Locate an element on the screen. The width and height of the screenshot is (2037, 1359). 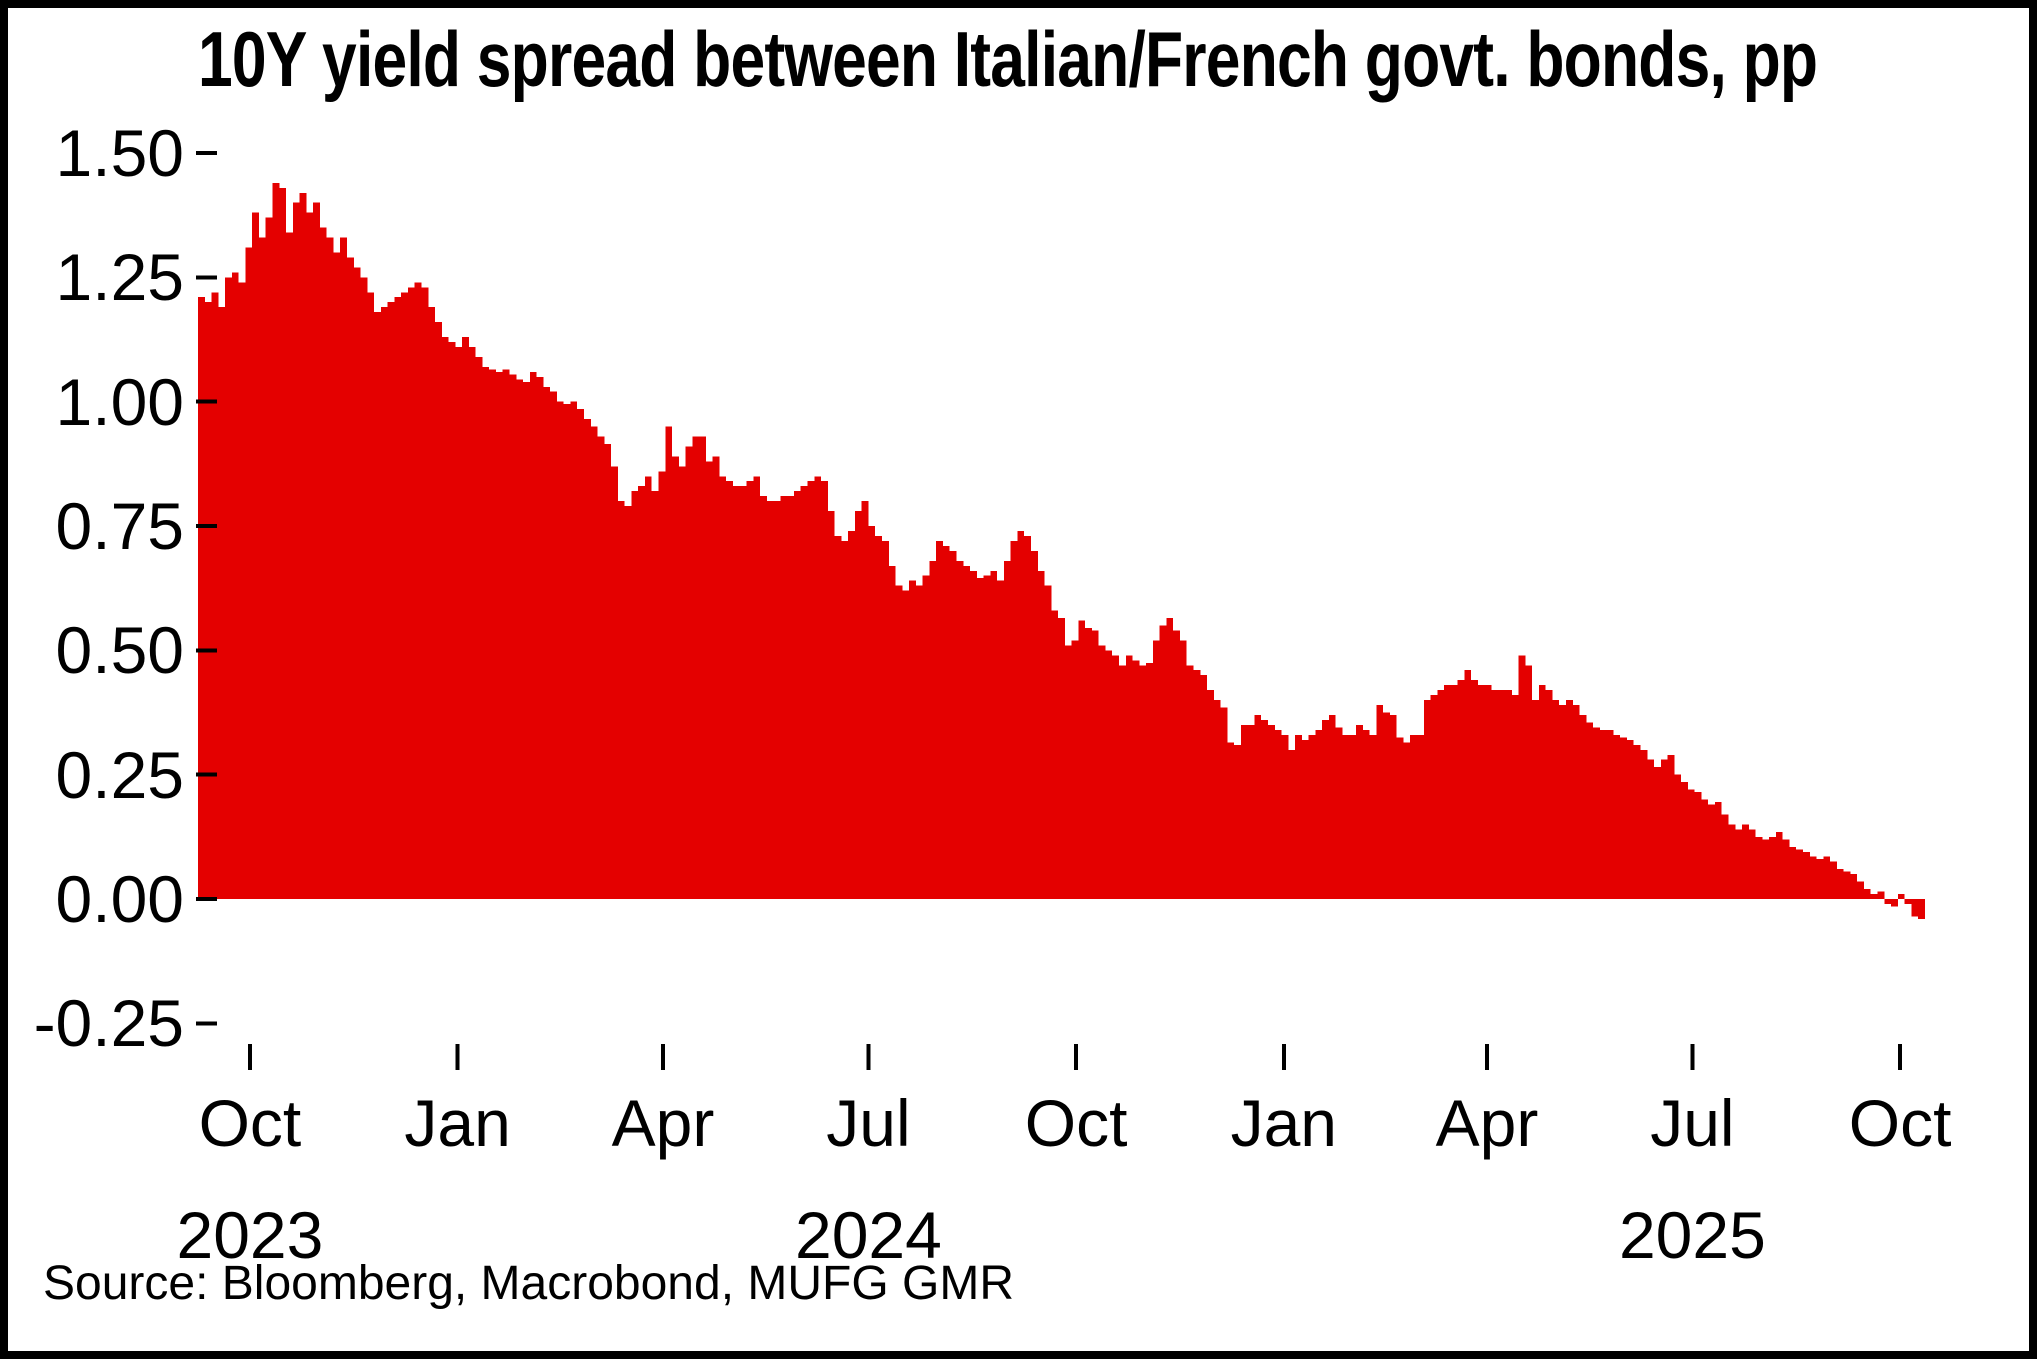
y-axis-tick-label: 0.00 is located at coordinates (119, 899).